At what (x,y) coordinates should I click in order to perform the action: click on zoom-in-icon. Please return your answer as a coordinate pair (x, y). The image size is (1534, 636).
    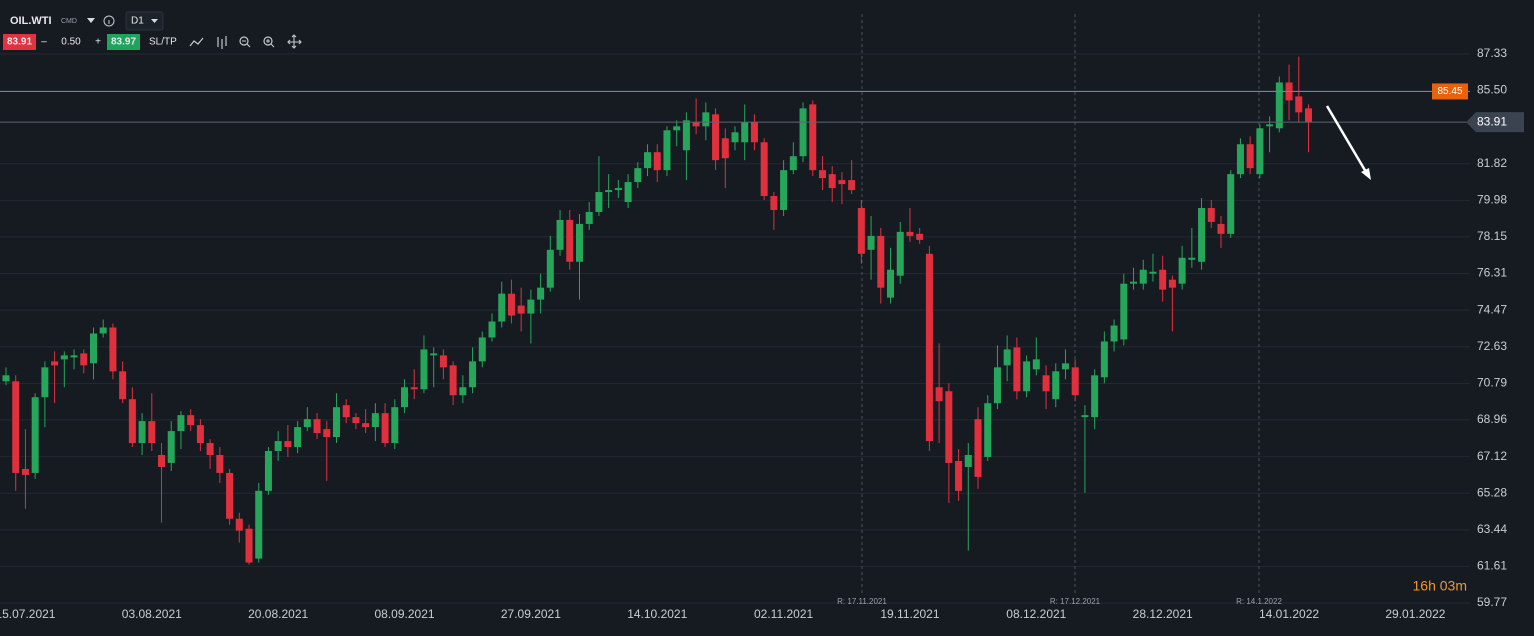
    Looking at the image, I should click on (268, 41).